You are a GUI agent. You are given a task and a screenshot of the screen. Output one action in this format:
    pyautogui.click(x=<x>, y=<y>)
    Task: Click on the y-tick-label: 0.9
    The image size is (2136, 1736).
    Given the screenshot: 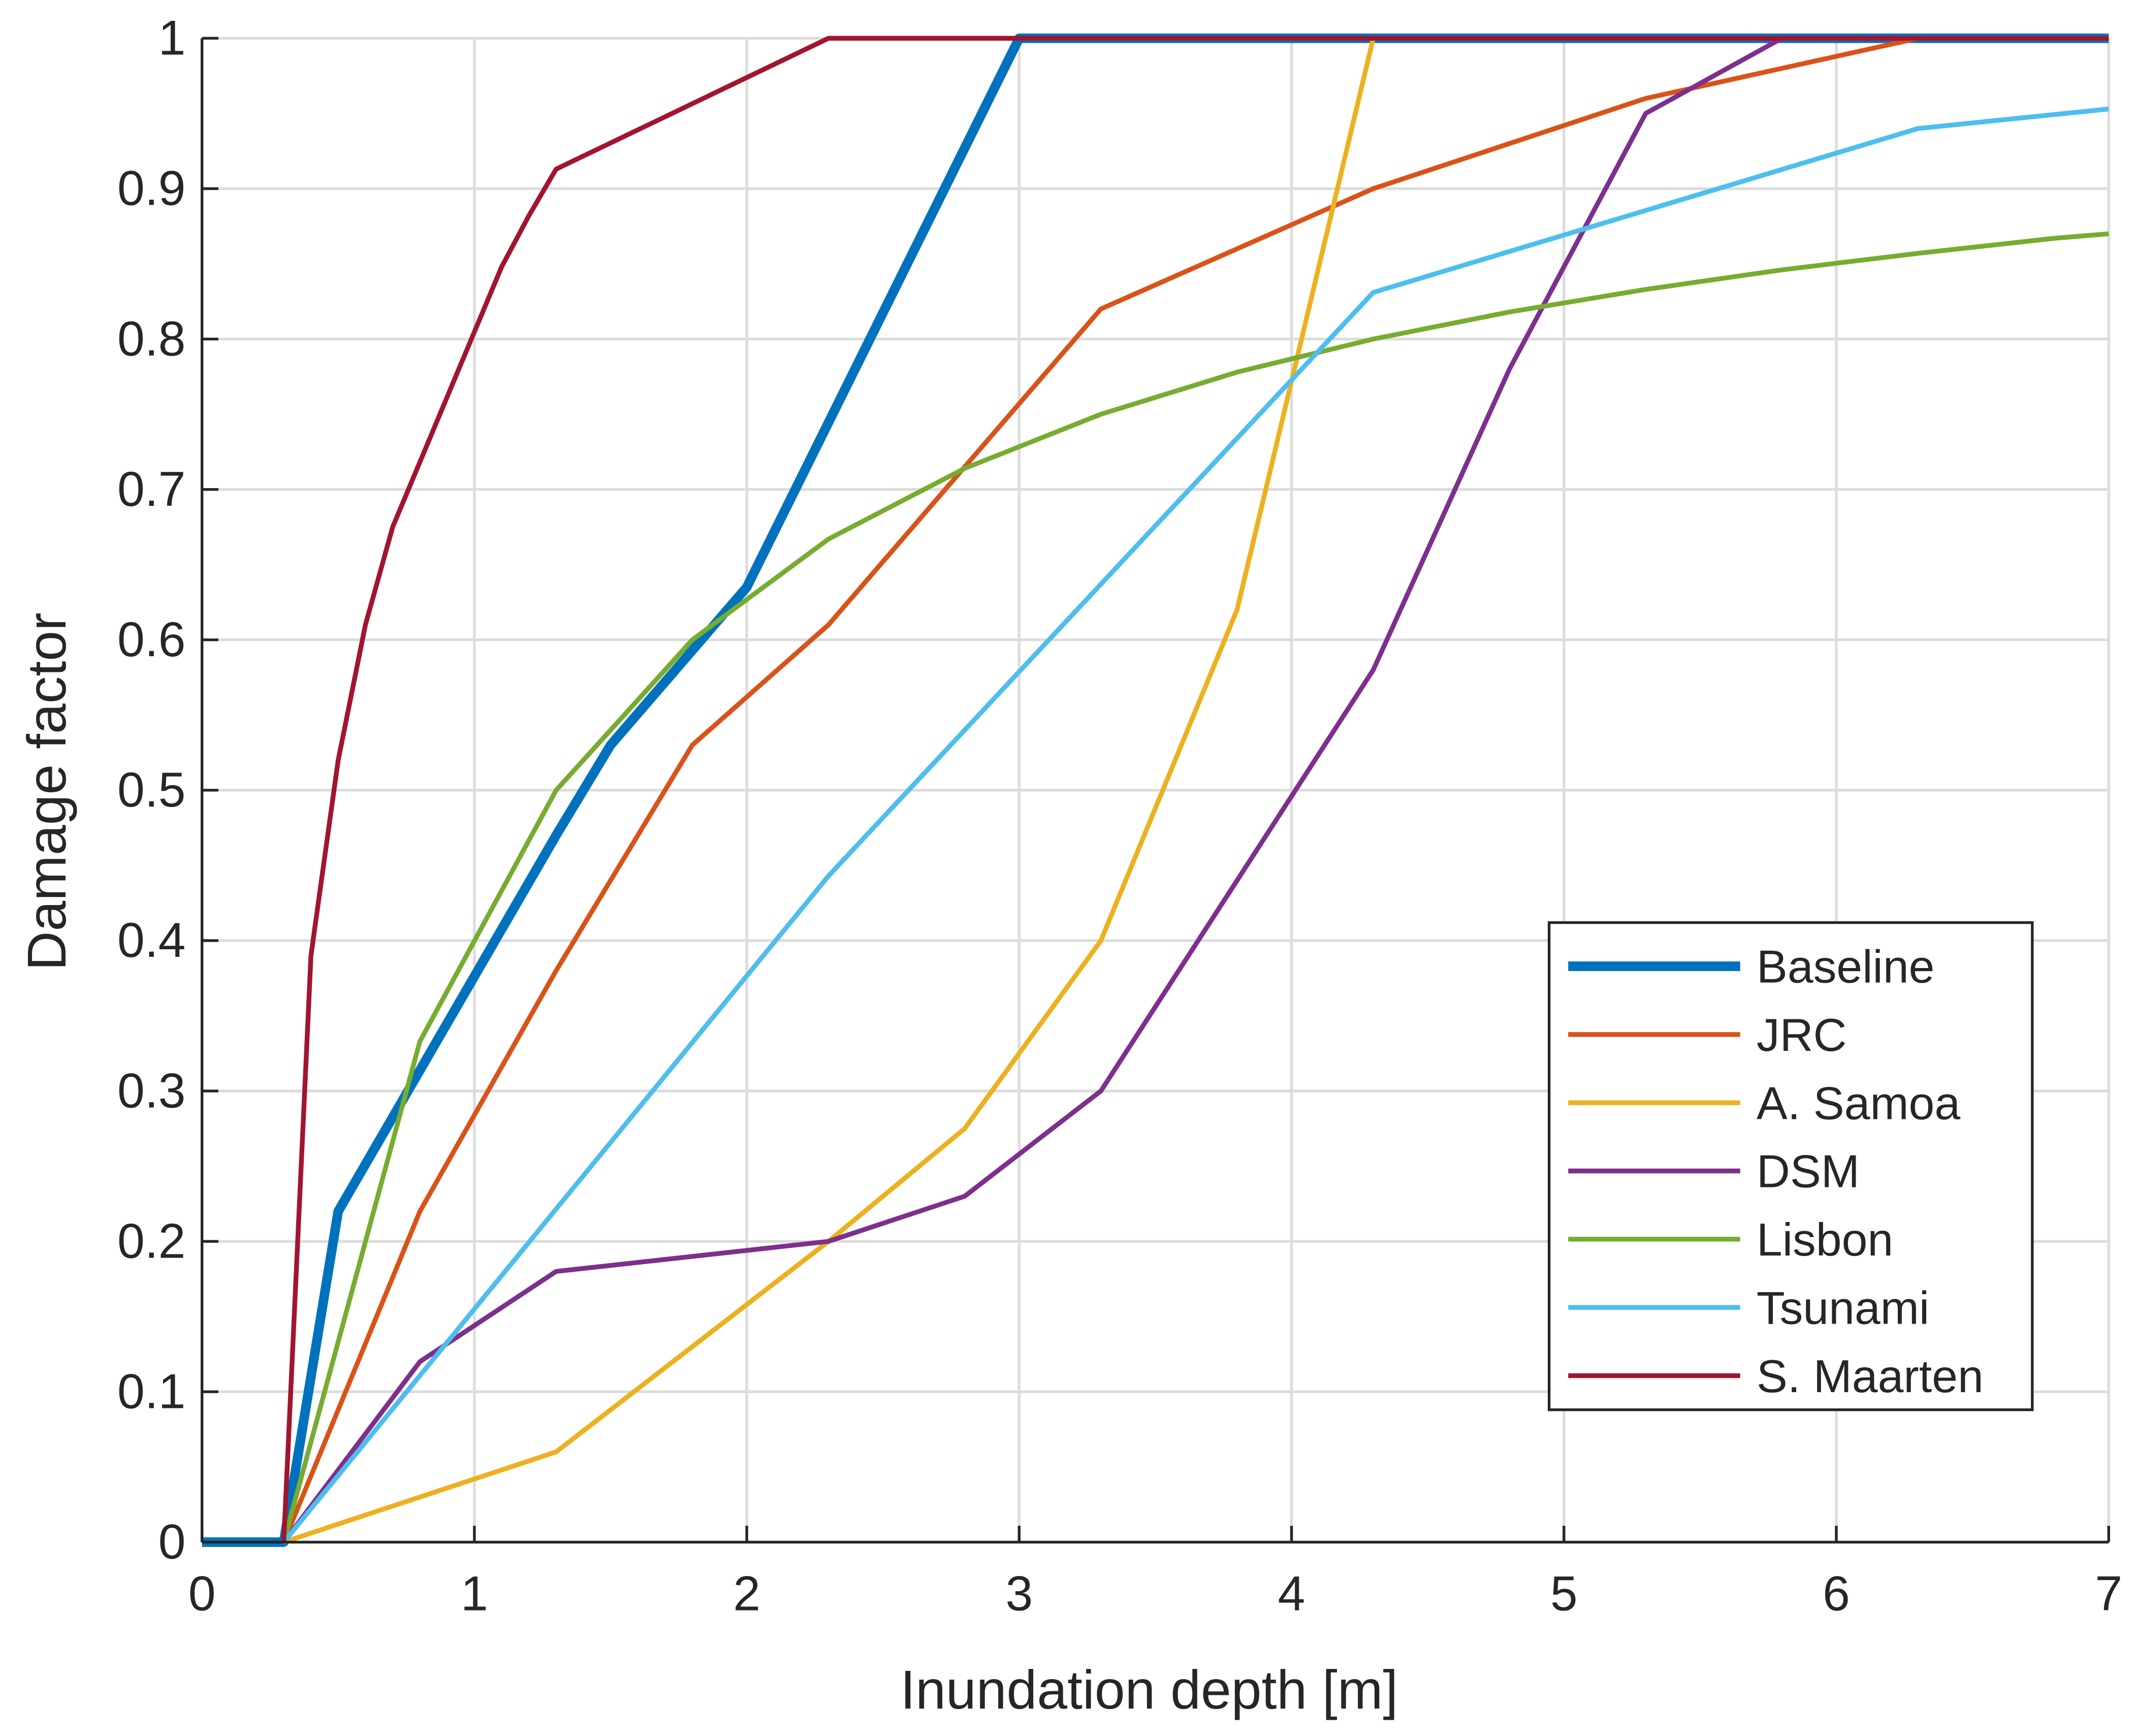 What is the action you would take?
    pyautogui.click(x=151, y=188)
    